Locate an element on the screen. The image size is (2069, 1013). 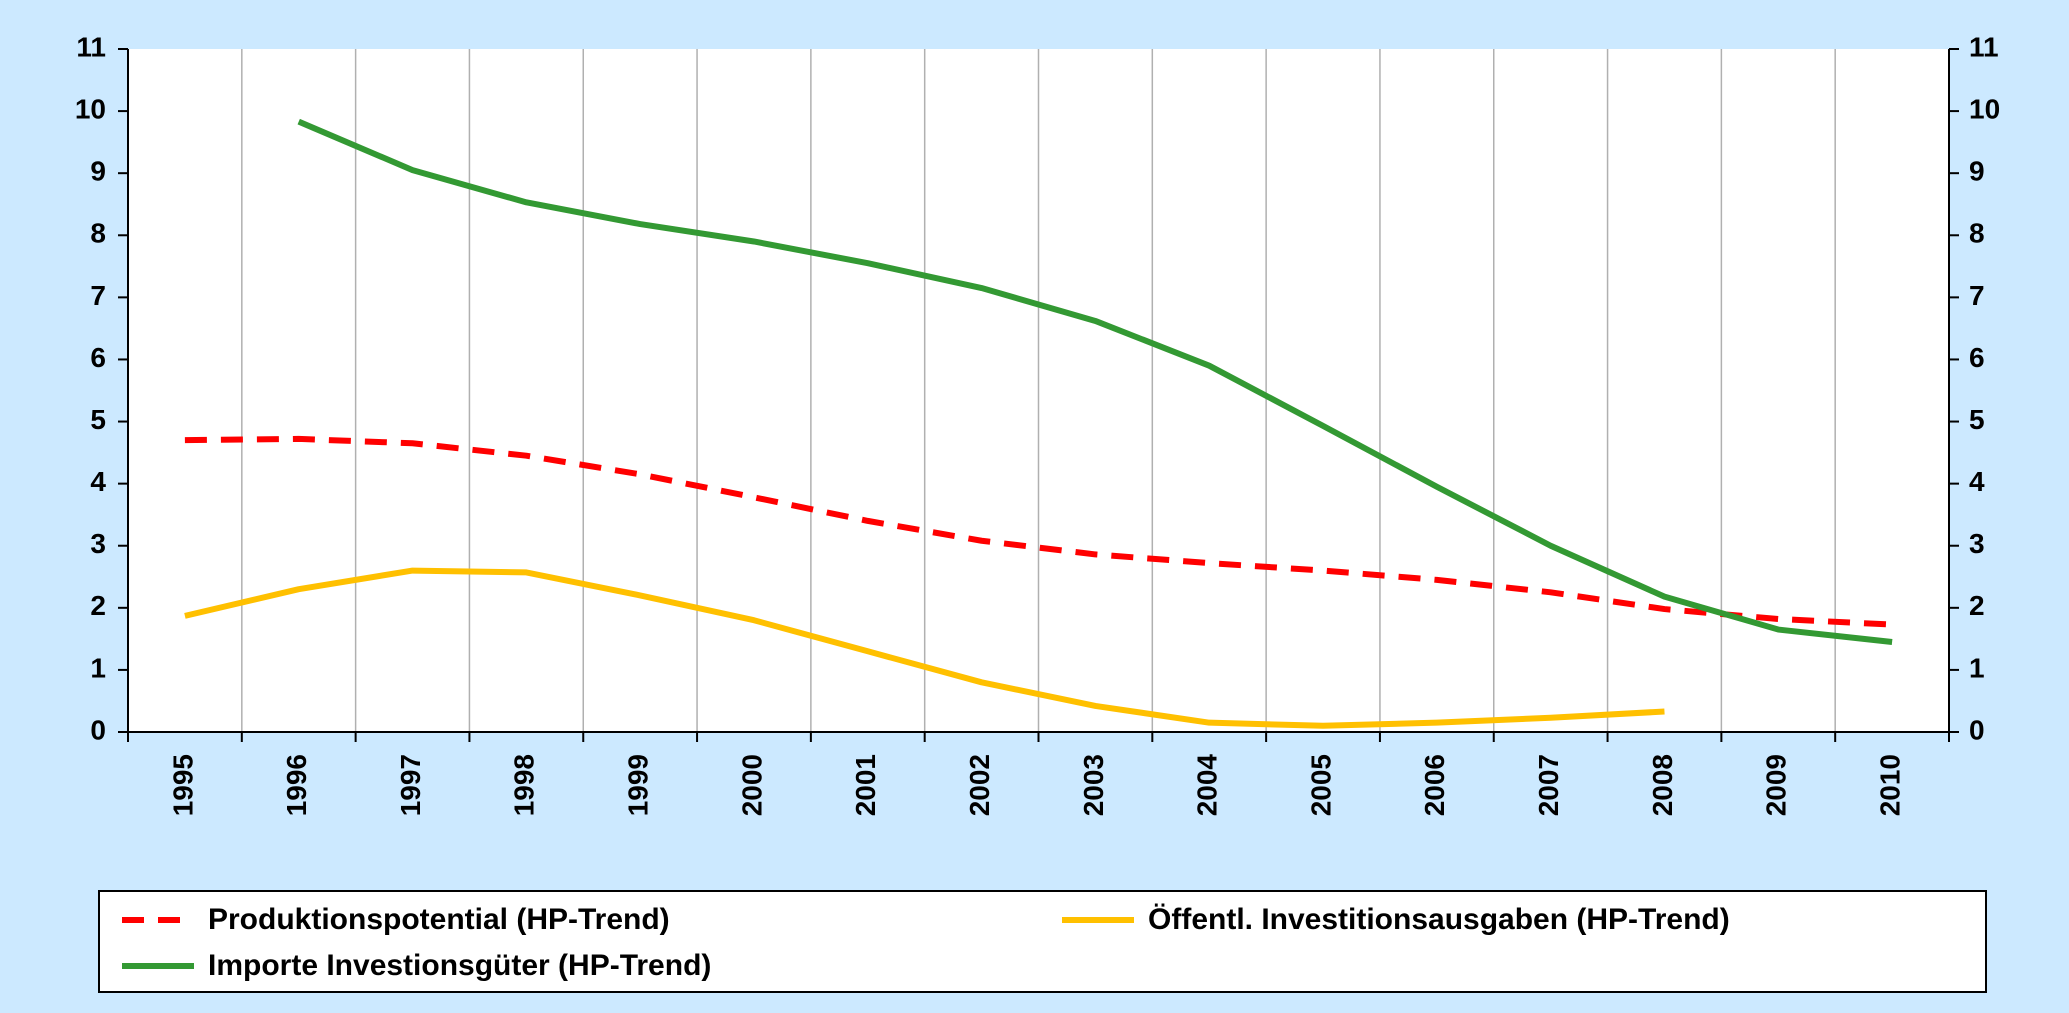
y-tick-label: 5 is located at coordinates (98, 419).